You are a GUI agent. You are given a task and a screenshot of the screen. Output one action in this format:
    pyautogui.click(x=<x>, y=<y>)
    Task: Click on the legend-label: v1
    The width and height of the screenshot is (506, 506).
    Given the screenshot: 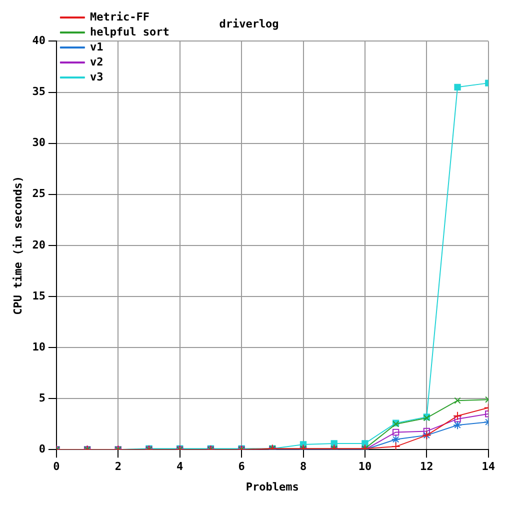 What is the action you would take?
    pyautogui.click(x=97, y=47)
    